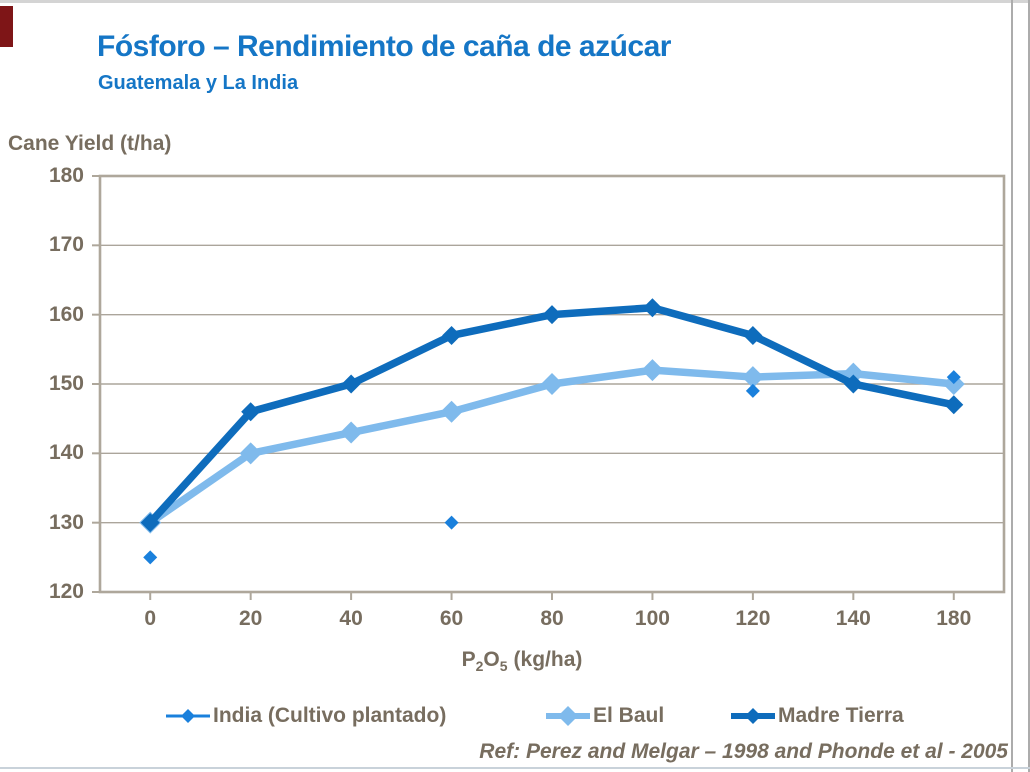 This screenshot has width=1030, height=772. Describe the element at coordinates (568, 716) in the screenshot. I see `legend-marker-el-baul` at that location.